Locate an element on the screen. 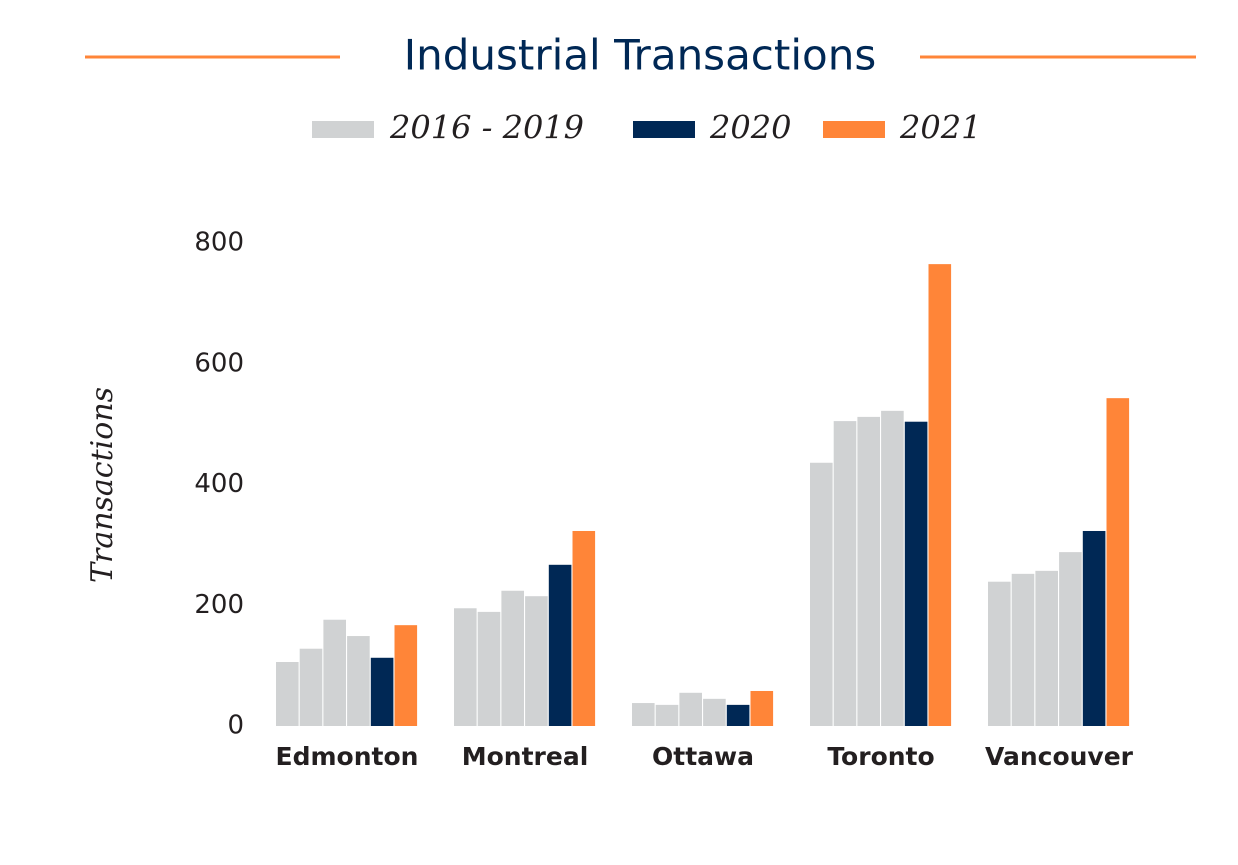 This screenshot has height=865, width=1238. y-tick-label: 0 is located at coordinates (235, 726).